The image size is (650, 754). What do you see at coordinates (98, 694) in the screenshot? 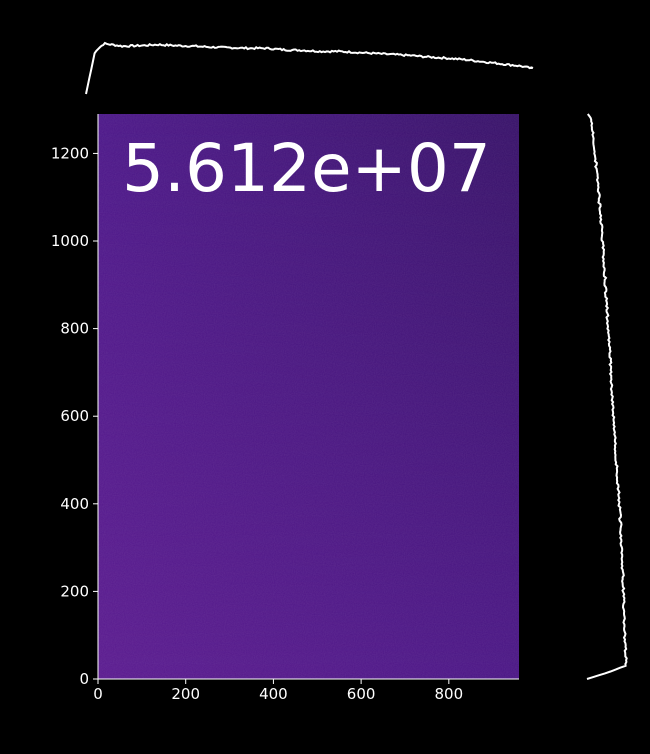
I see `x-tick-label: 0` at bounding box center [98, 694].